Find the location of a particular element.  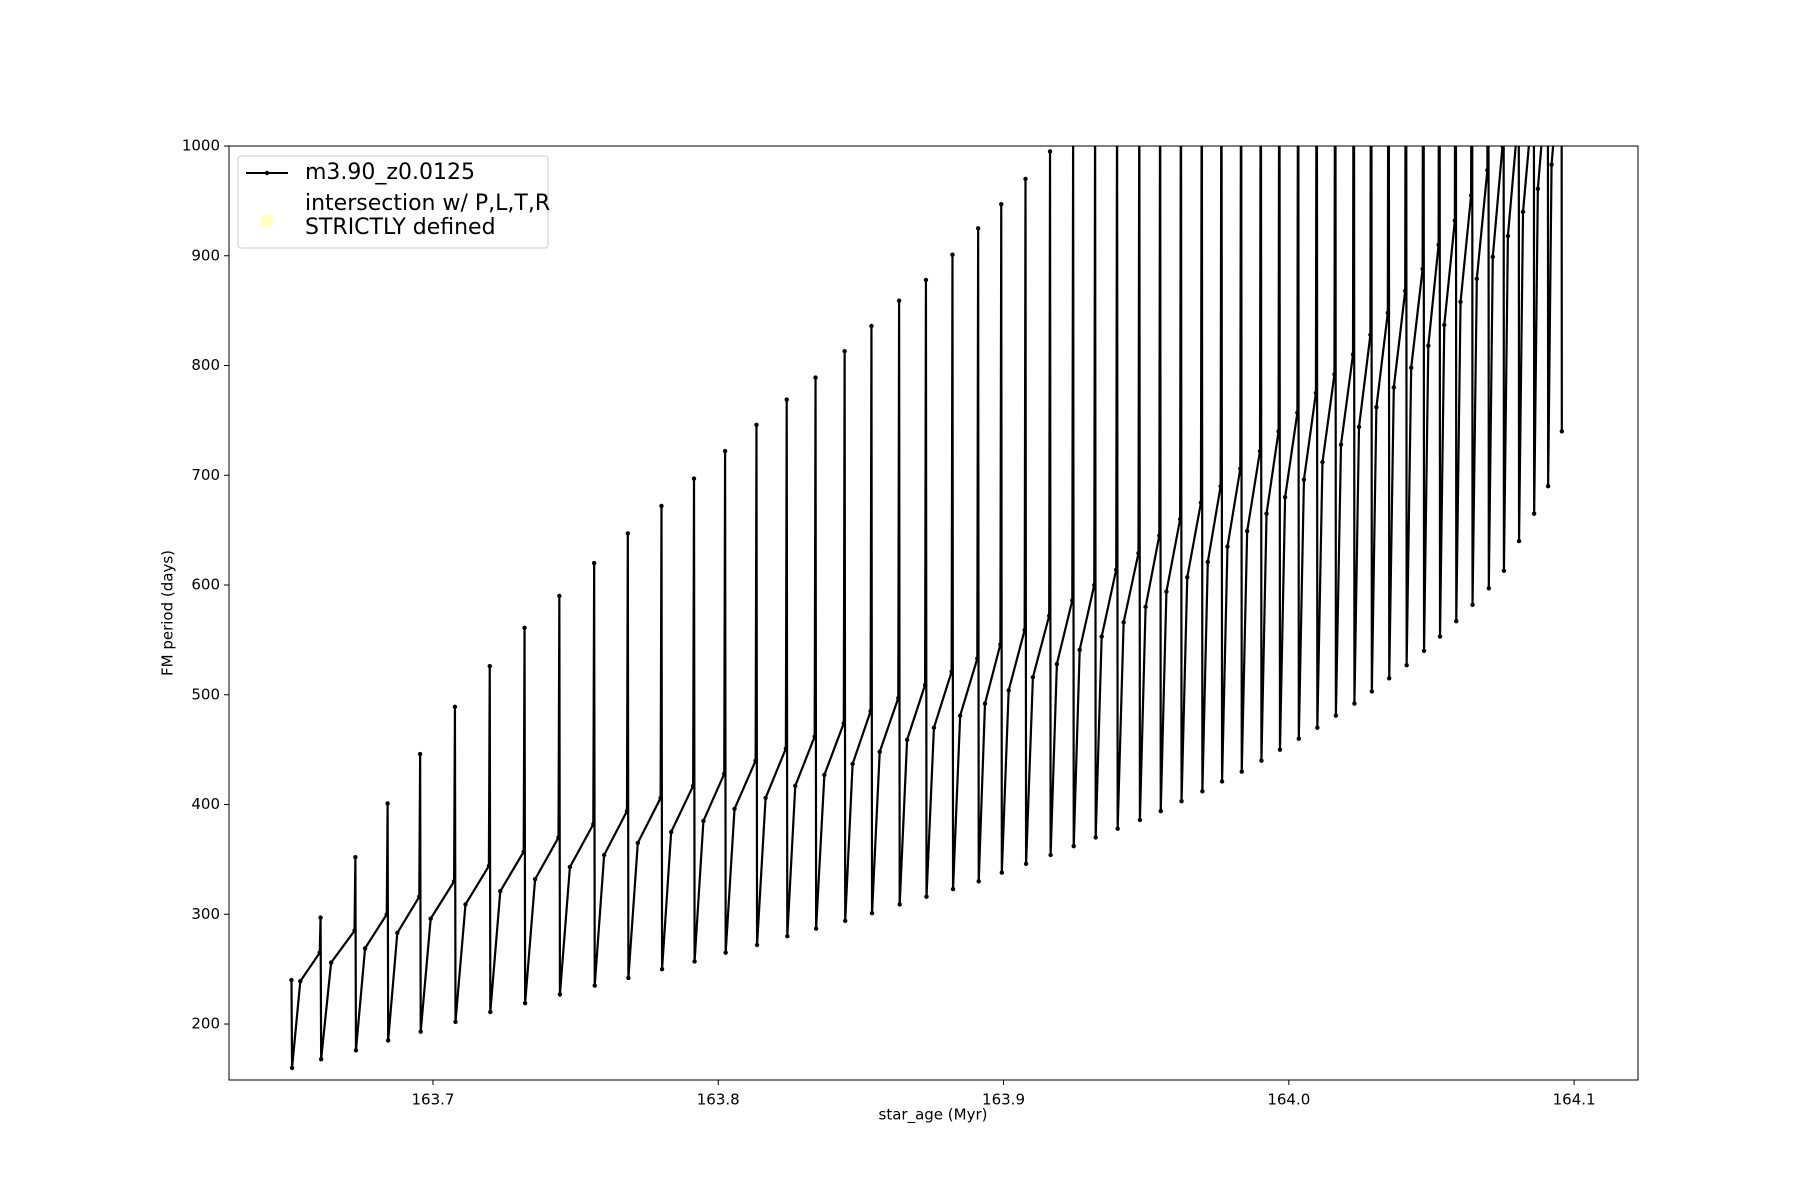

y-tick-label: 600 is located at coordinates (205, 585).